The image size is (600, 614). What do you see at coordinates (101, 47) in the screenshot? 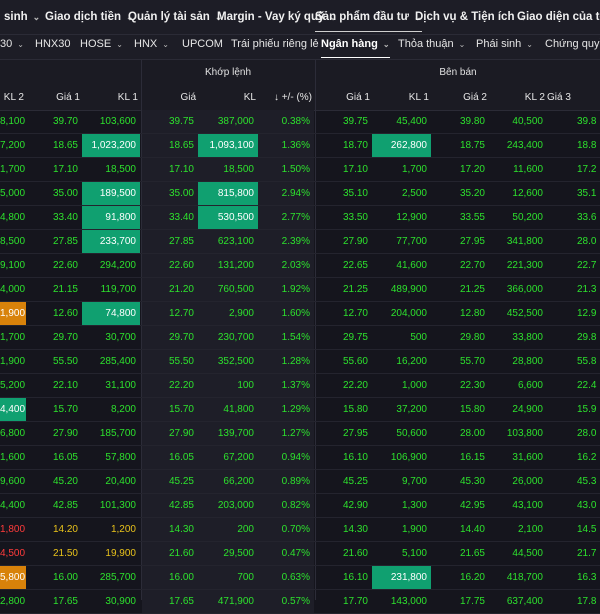
I see `tab-2: HOSE ⌄` at bounding box center [101, 47].